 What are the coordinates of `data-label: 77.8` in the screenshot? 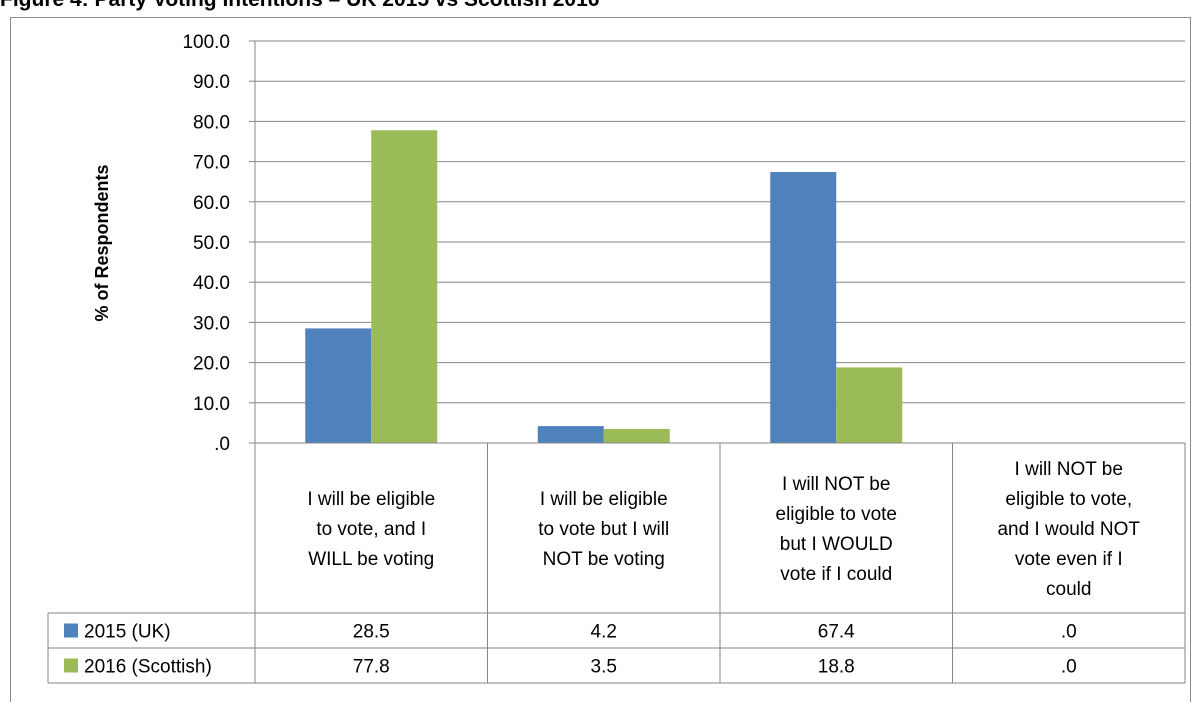 It's located at (371, 667).